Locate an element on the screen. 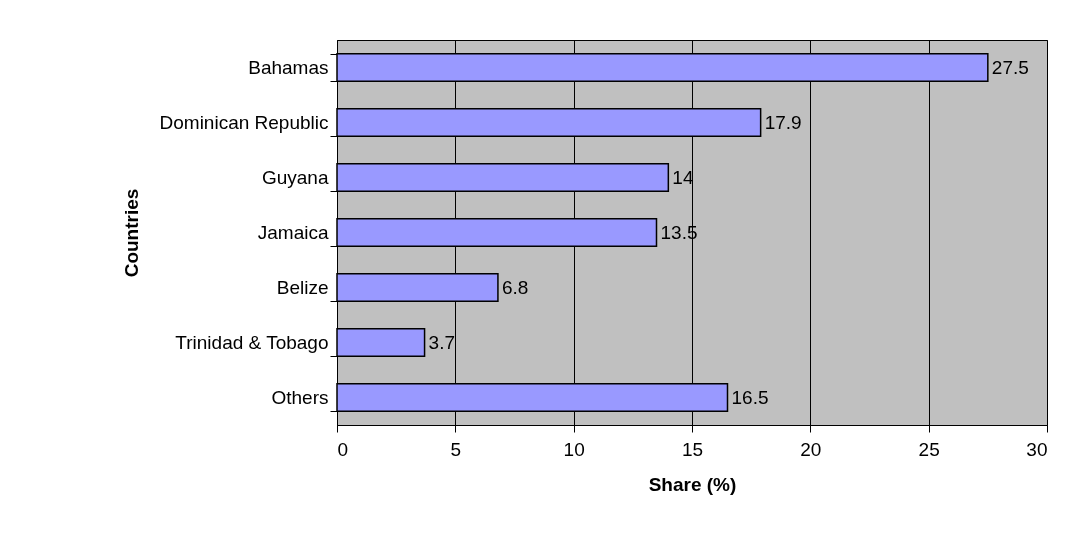  y-tick-label: Belize is located at coordinates (302, 287).